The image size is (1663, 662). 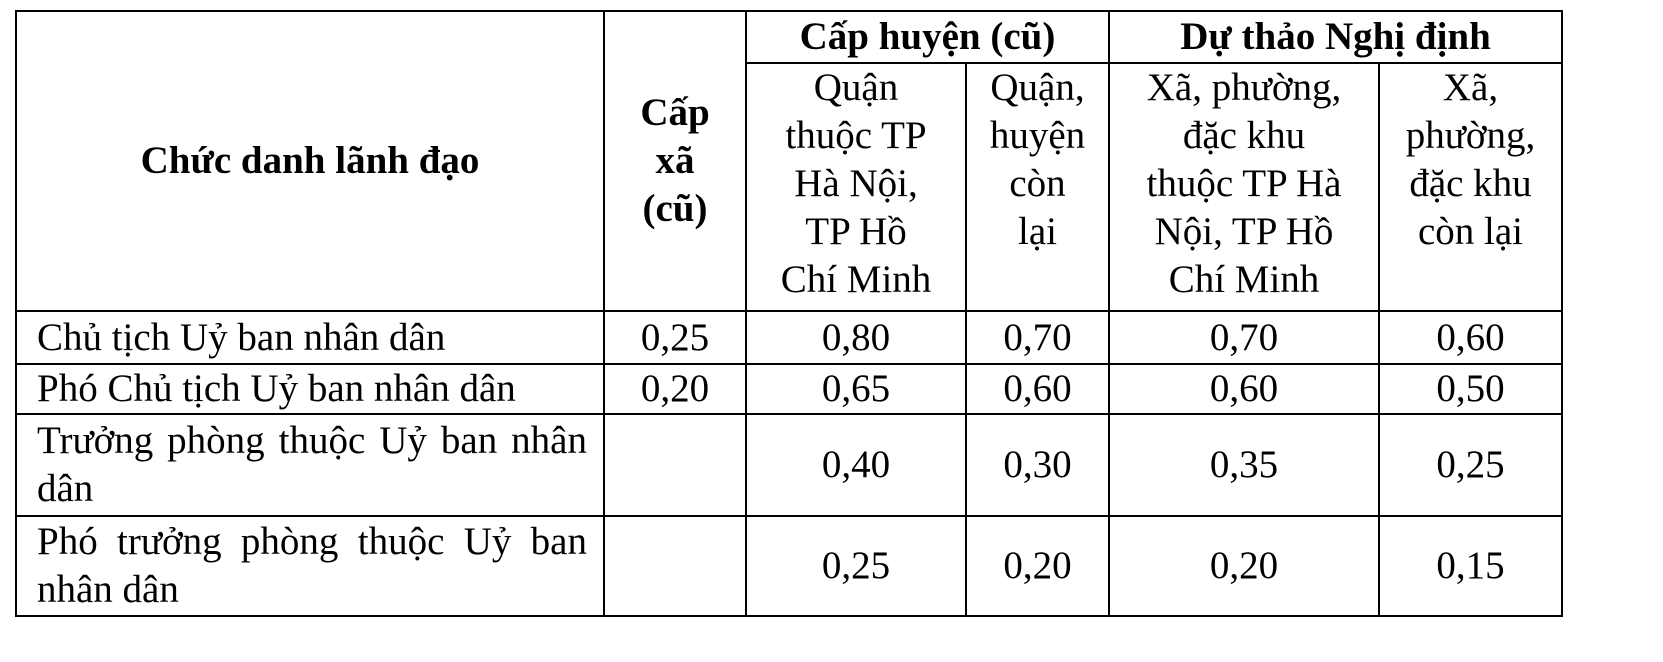 I want to click on header-line: thuộc TP, so click(x=856, y=135).